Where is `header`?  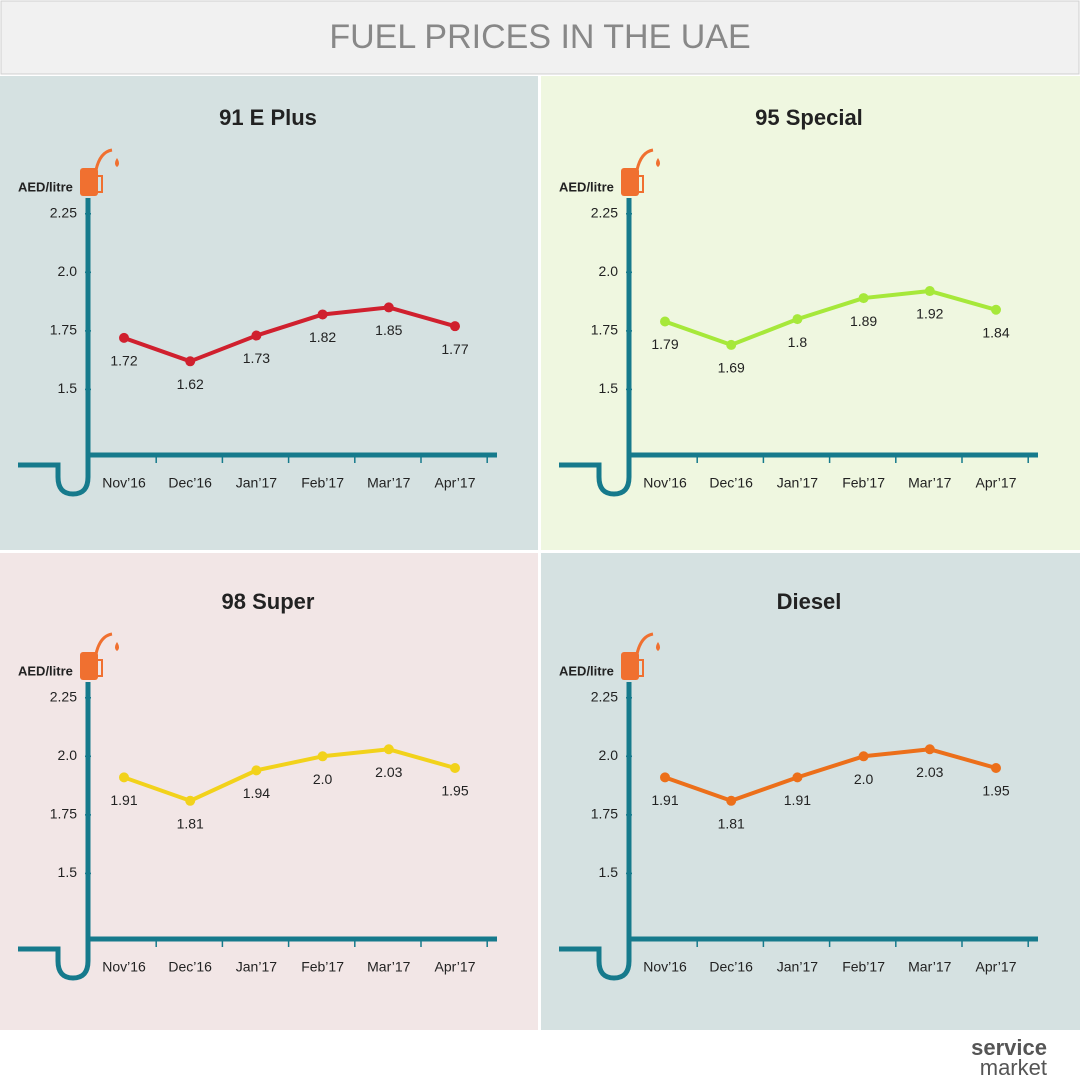
header is located at coordinates (540, 37).